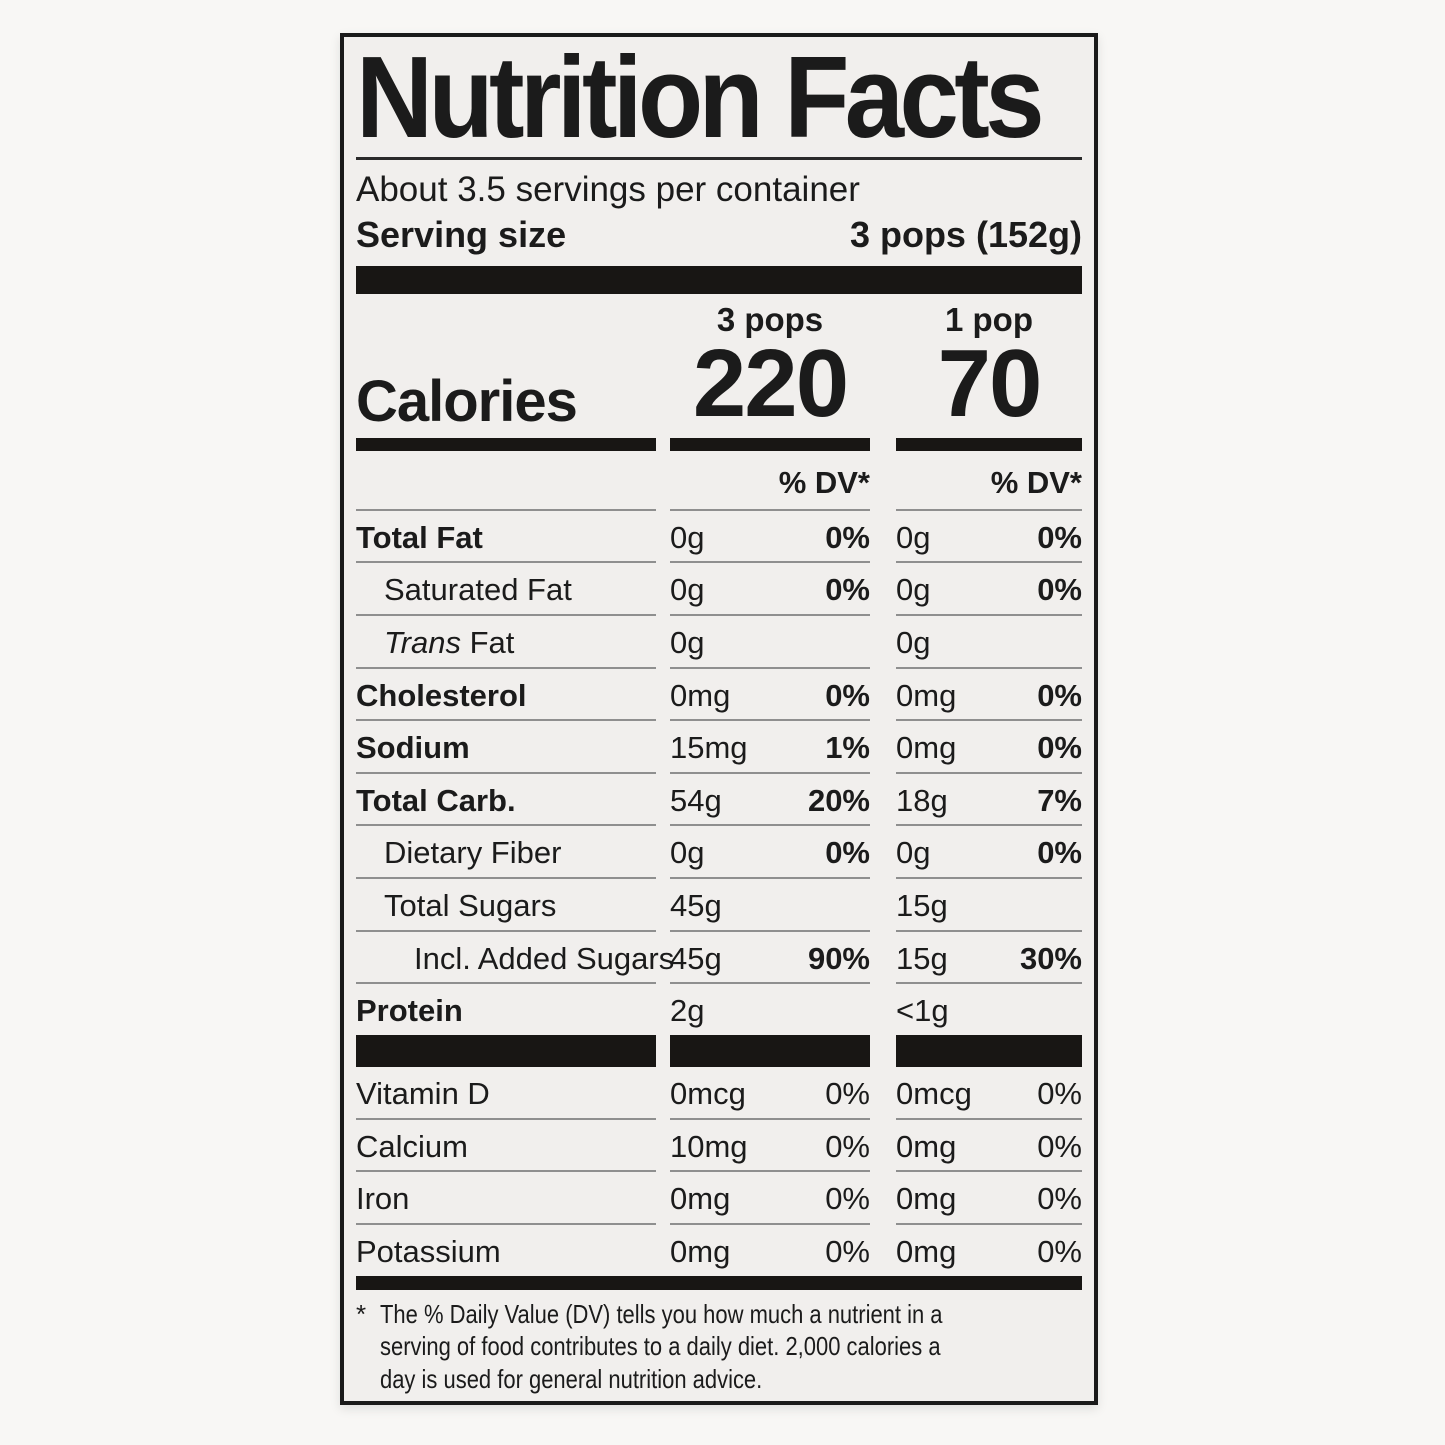 Image resolution: width=1445 pixels, height=1445 pixels. What do you see at coordinates (506, 850) in the screenshot?
I see `nutrient-name: Dietary Fiber` at bounding box center [506, 850].